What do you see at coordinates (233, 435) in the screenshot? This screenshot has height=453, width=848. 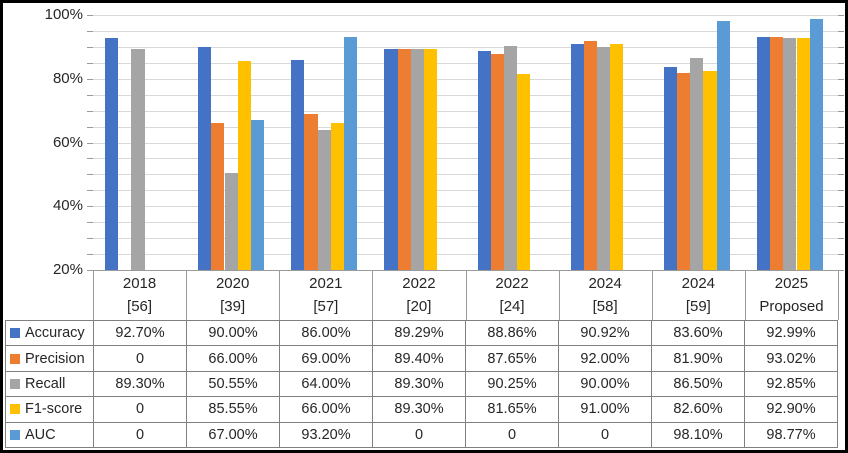 I see `value-cell-auc-2020: 67.00%` at bounding box center [233, 435].